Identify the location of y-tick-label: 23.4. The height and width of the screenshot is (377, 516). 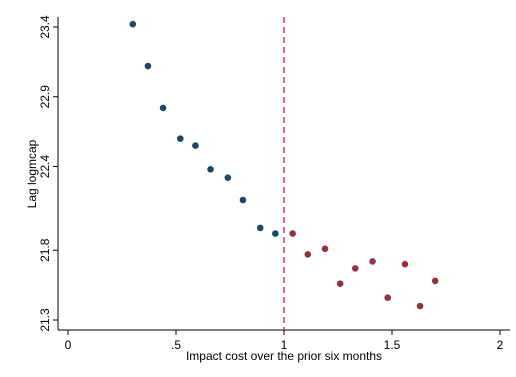
(45, 27).